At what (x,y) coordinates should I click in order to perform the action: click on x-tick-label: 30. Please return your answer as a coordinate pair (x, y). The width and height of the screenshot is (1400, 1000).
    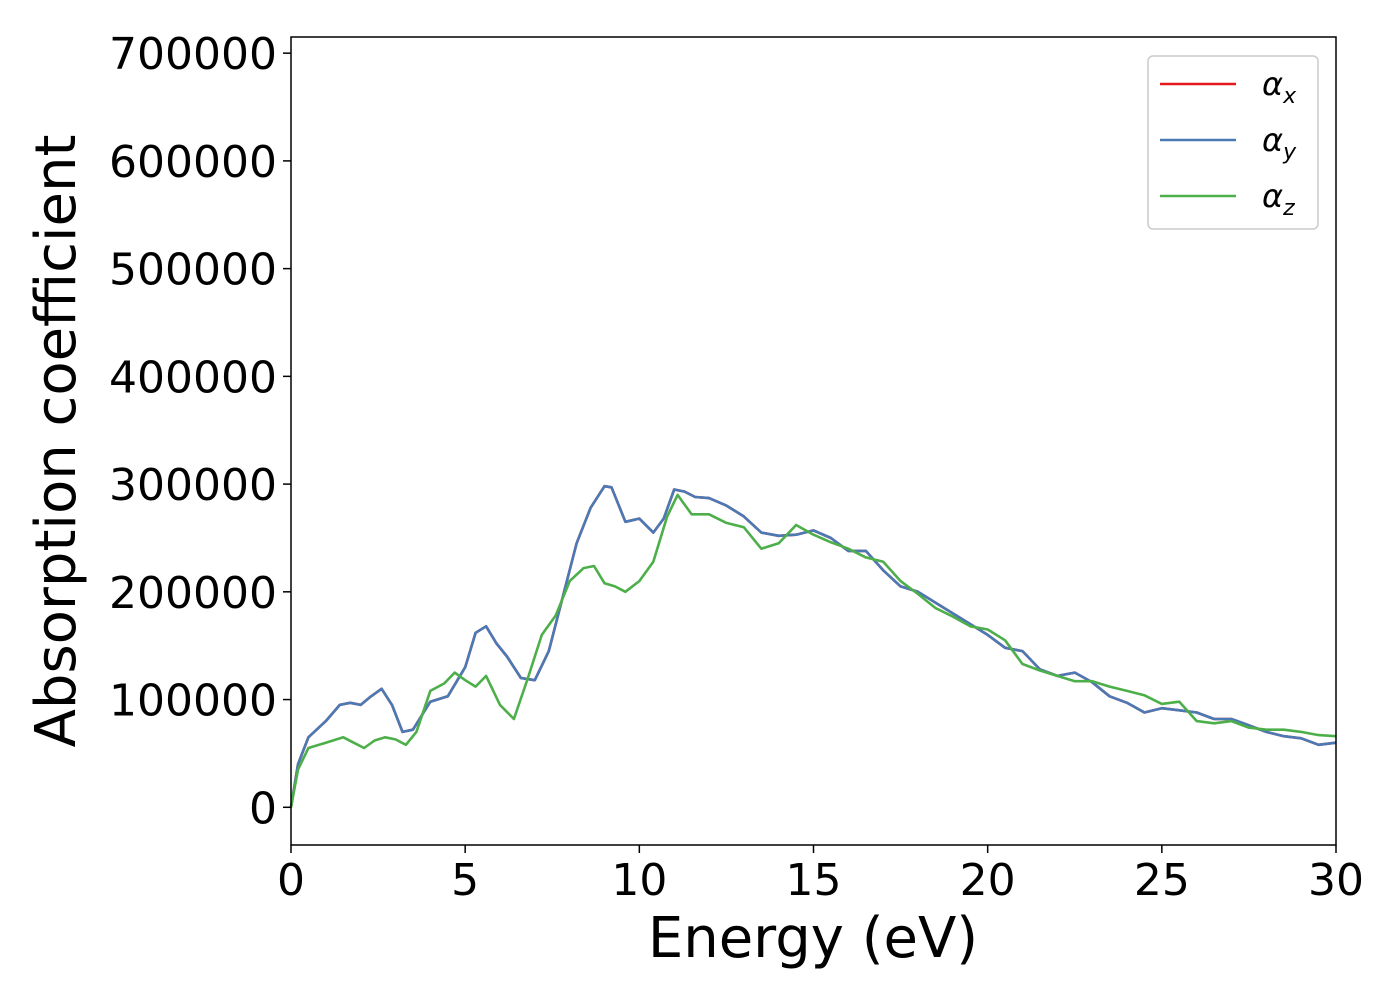
    Looking at the image, I should click on (1336, 880).